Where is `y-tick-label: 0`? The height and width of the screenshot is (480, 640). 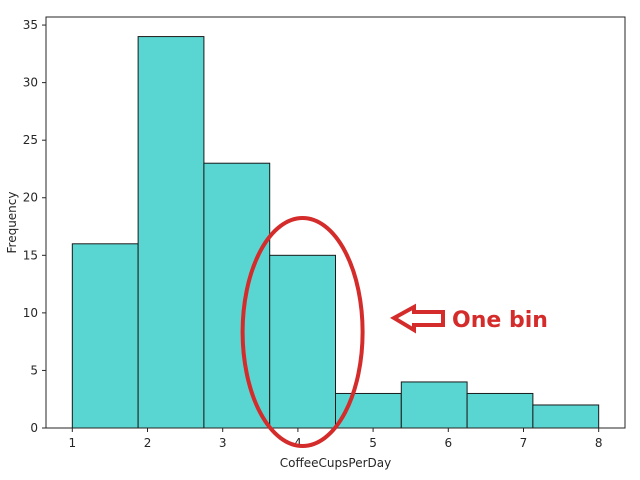
y-tick-label: 0 is located at coordinates (34, 428).